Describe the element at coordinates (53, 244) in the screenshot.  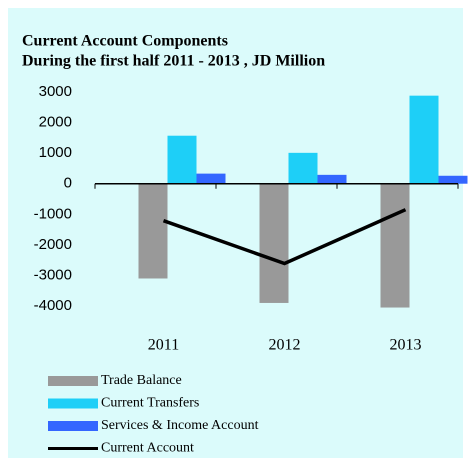
I see `y-tick-label: -2000` at that location.